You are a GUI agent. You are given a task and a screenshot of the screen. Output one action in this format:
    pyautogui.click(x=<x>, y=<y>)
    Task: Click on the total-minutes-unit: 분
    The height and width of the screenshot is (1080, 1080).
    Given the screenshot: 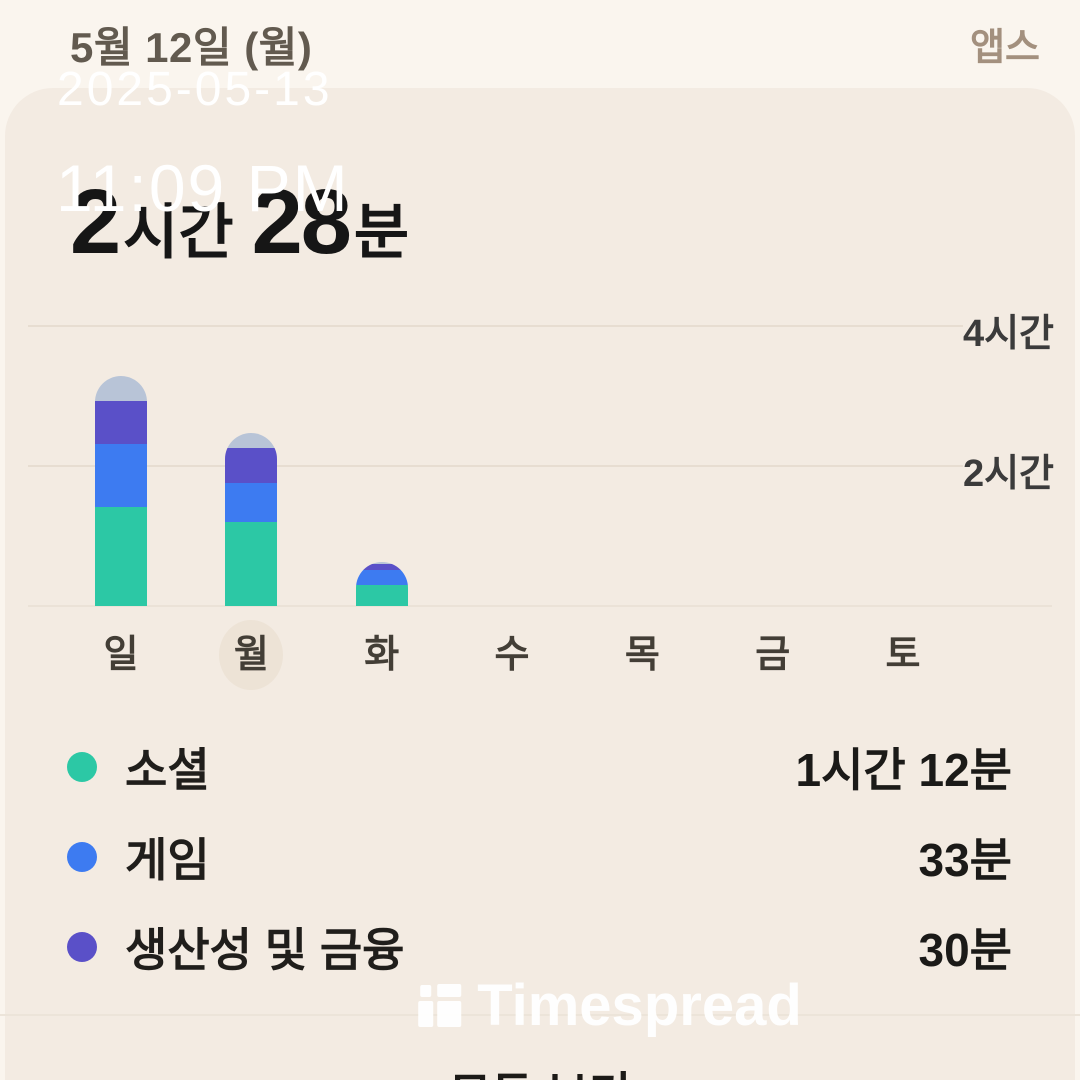 What is the action you would take?
    pyautogui.click(x=381, y=232)
    